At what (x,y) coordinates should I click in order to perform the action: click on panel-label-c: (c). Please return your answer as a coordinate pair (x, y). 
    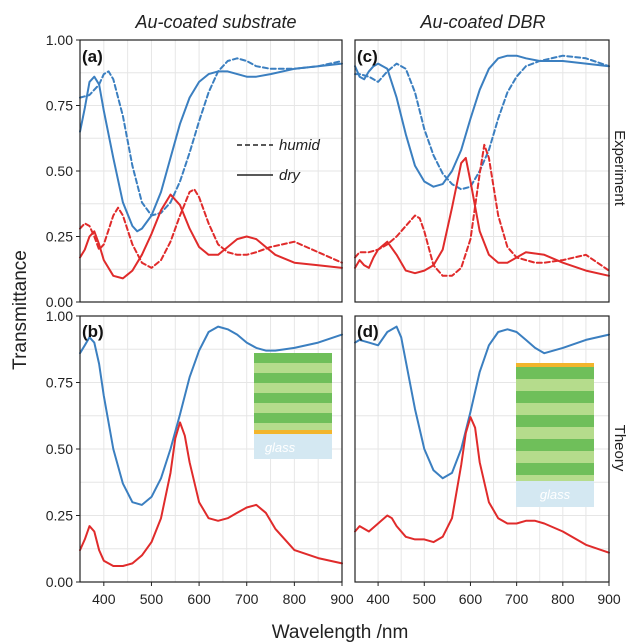
    Looking at the image, I should click on (367, 56).